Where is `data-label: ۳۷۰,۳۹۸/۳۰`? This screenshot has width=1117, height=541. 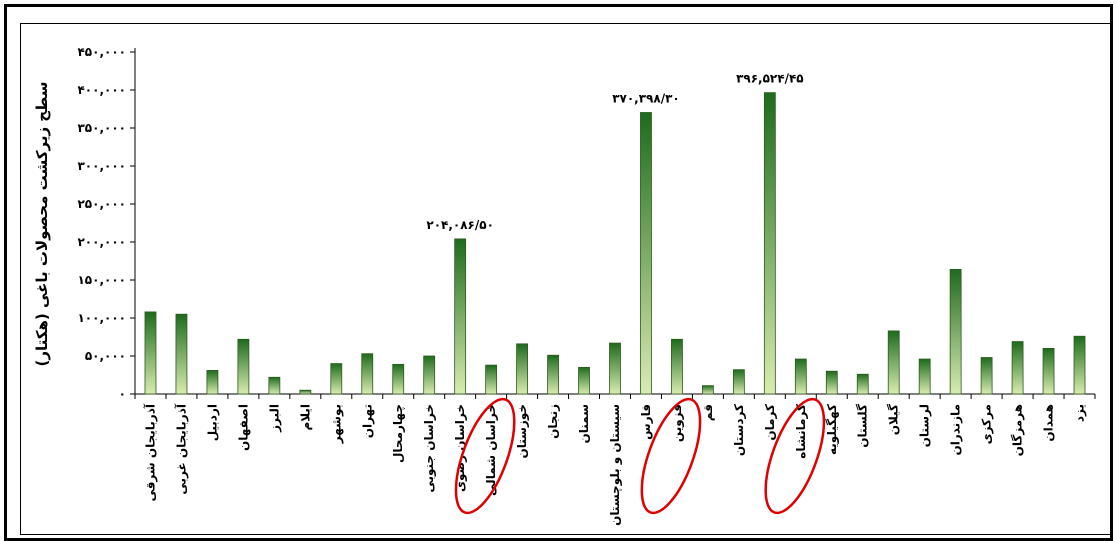 data-label: ۳۷۰,۳۹۸/۳۰ is located at coordinates (646, 98).